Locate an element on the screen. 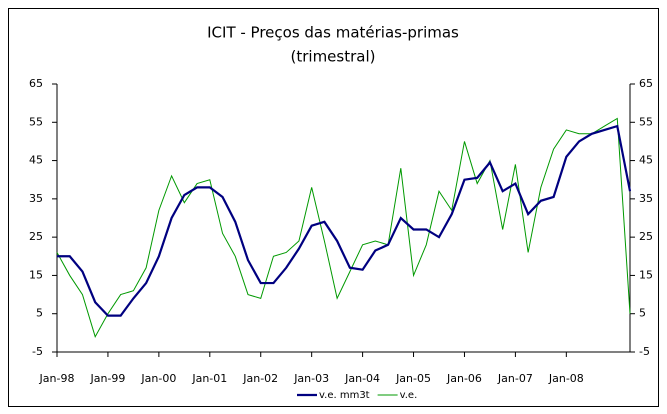 Image resolution: width=667 pixels, height=414 pixels. y2-tick-label: 55 is located at coordinates (646, 121).